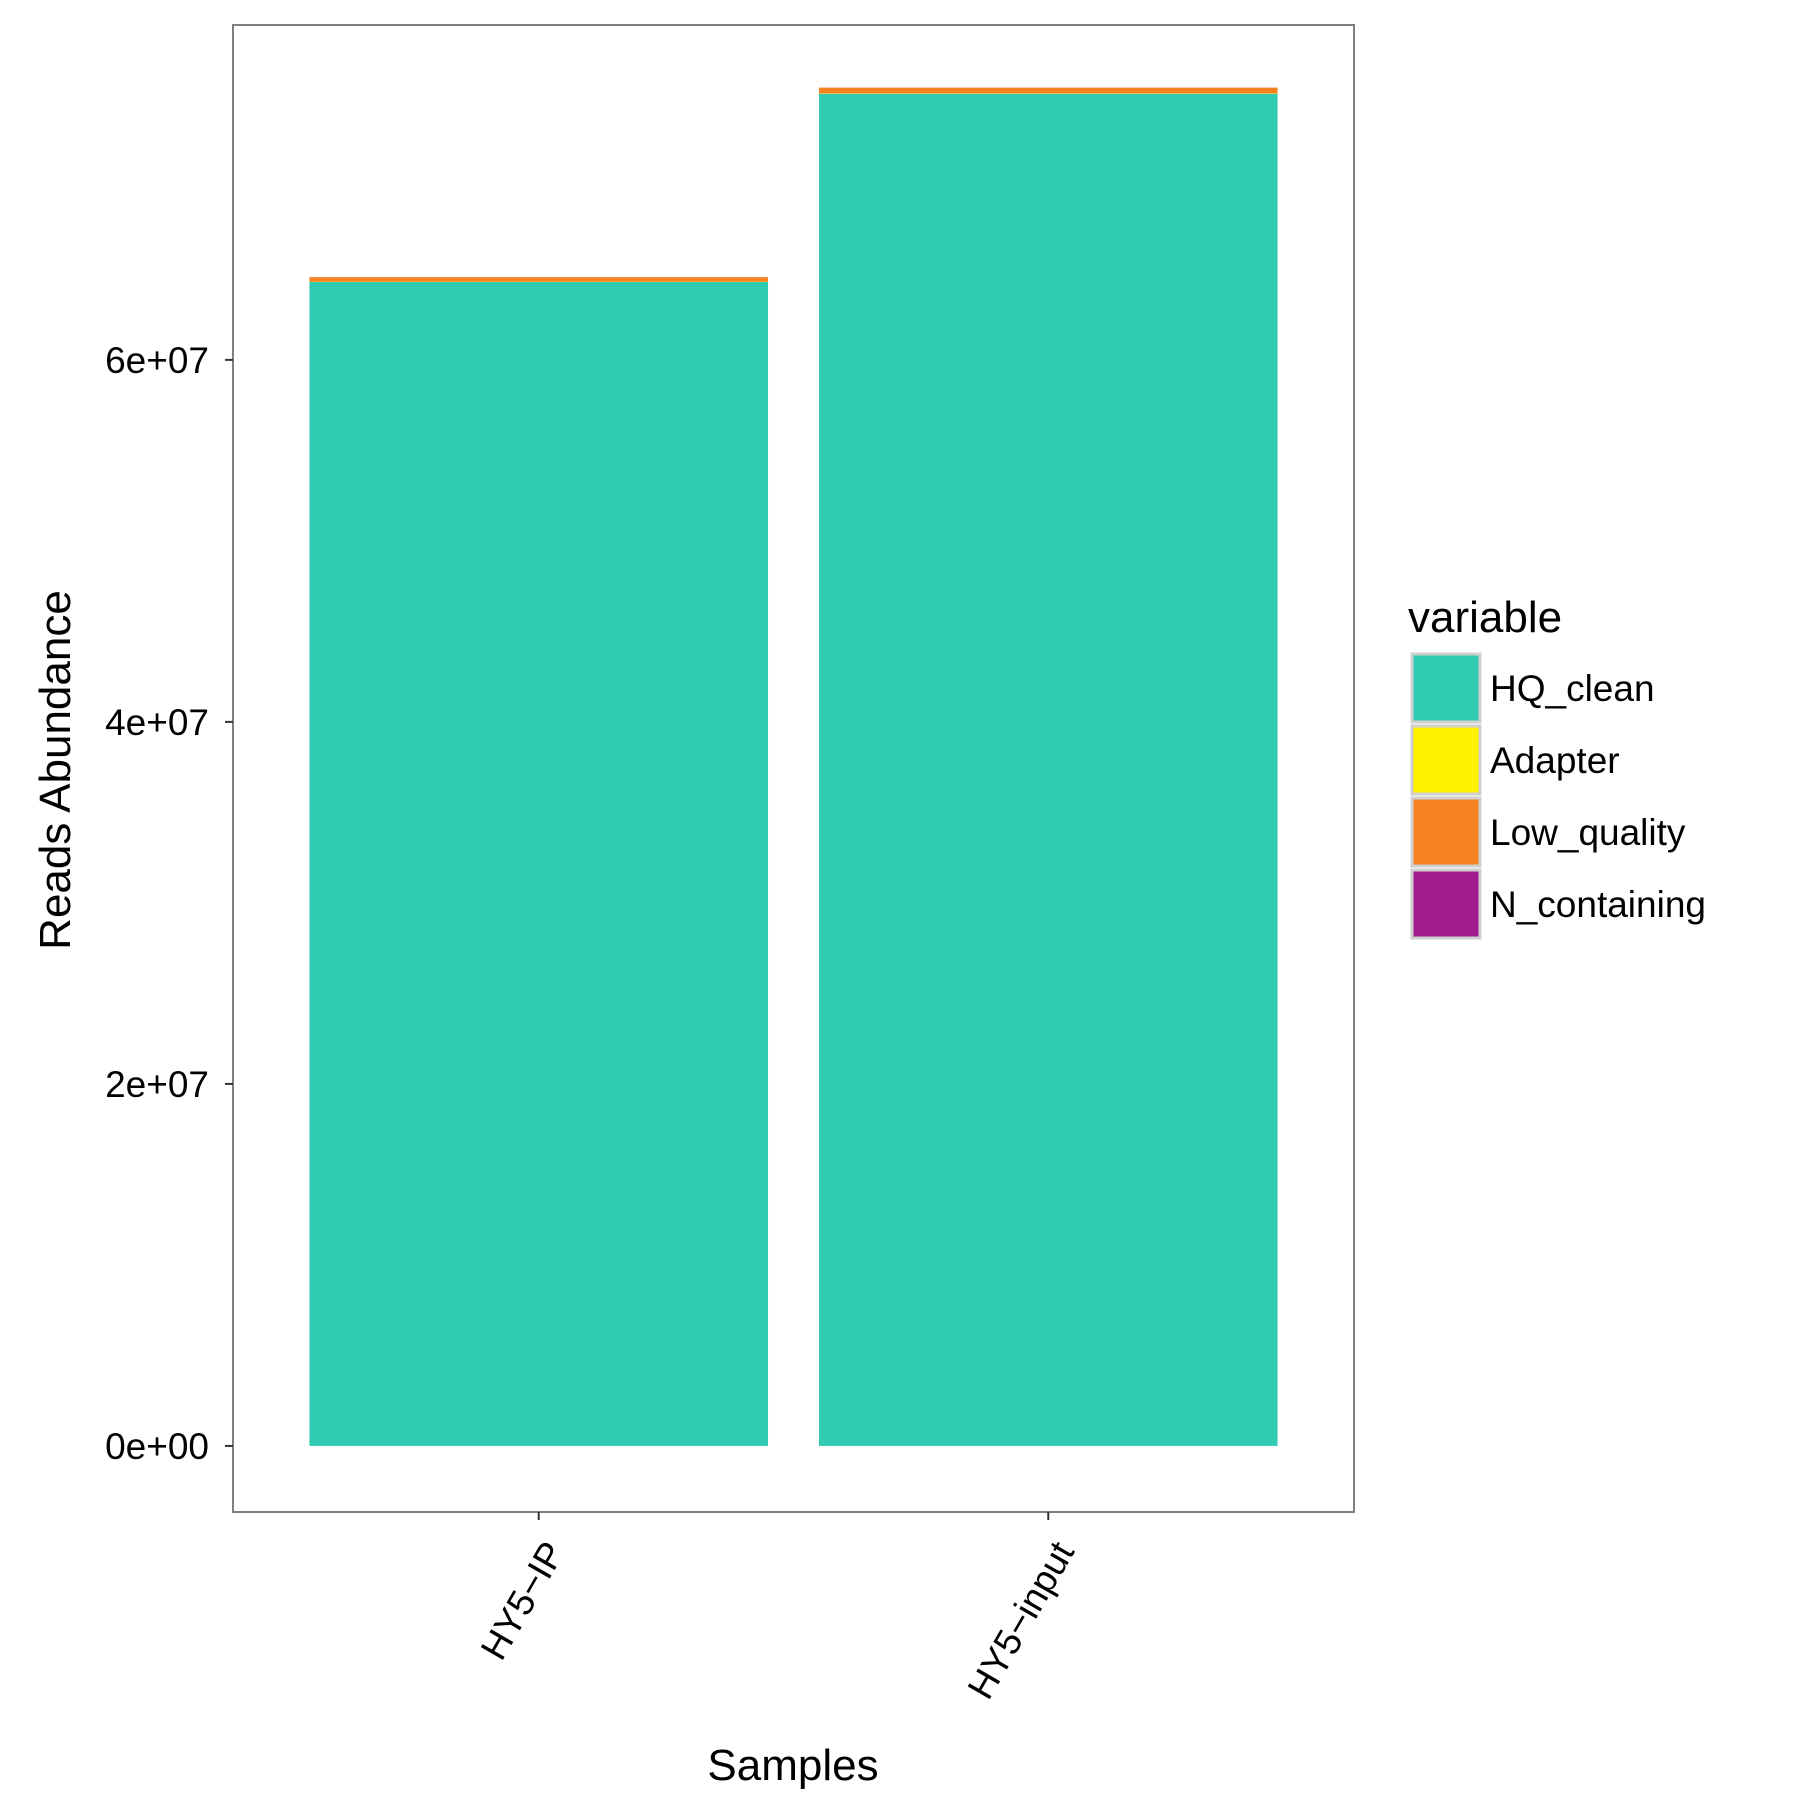  I want to click on x-tick-label: HY5−IP, so click(523, 1601).